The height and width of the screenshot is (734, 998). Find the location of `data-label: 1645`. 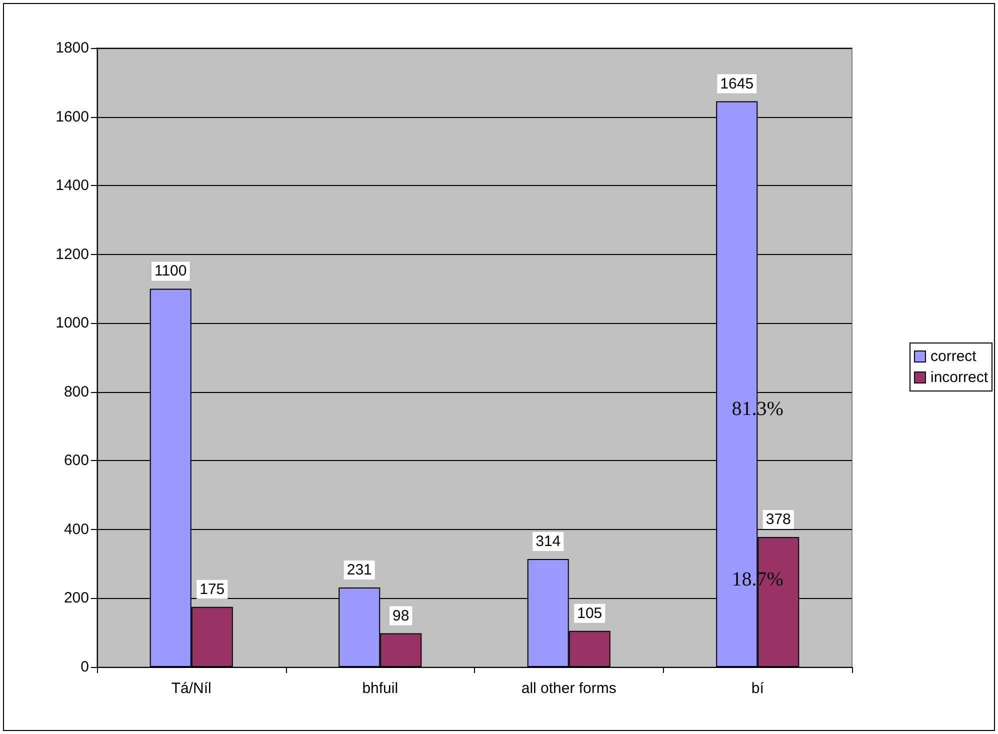

data-label: 1645 is located at coordinates (737, 83).